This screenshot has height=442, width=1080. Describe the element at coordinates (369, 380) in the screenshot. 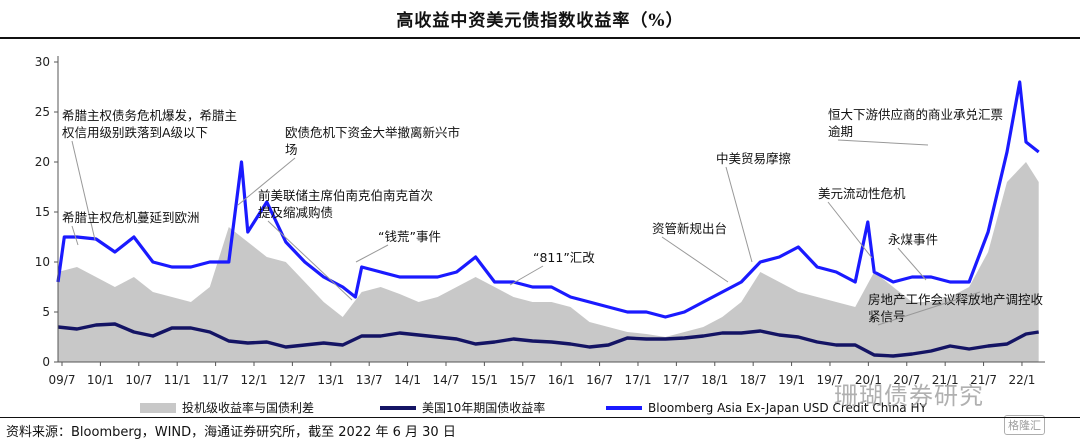

I see `x-tick-label: 13/7` at that location.